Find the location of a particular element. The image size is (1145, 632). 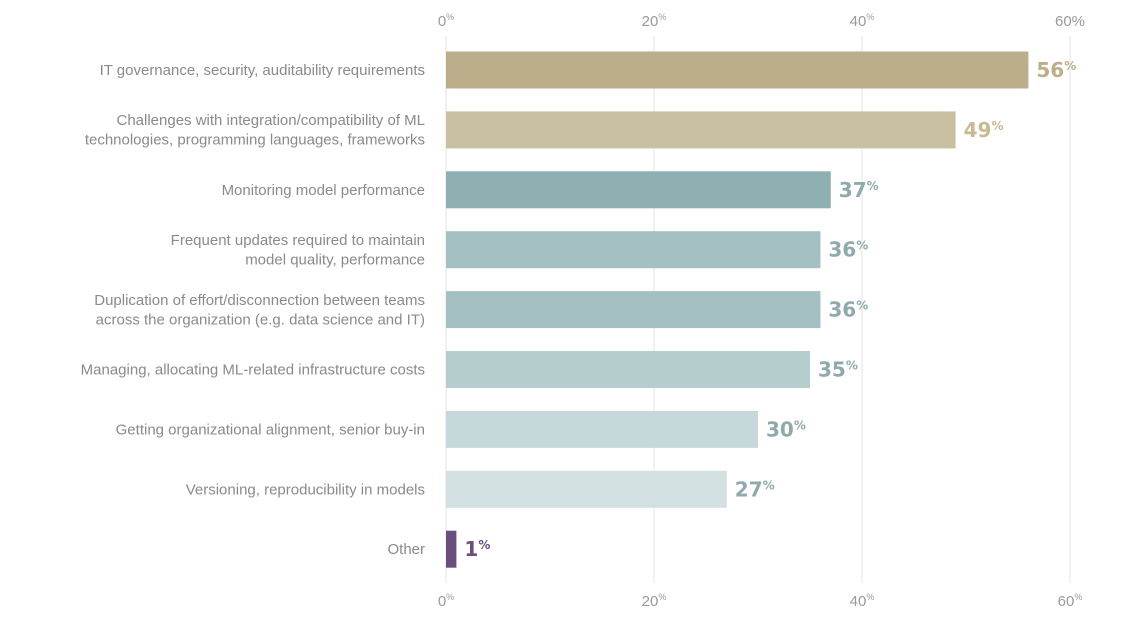

value-label: 49% is located at coordinates (984, 130).